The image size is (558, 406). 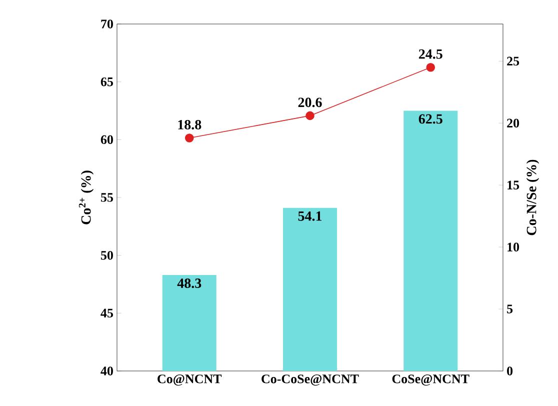 I want to click on x-tick-label: Co@NCNT, so click(x=190, y=380).